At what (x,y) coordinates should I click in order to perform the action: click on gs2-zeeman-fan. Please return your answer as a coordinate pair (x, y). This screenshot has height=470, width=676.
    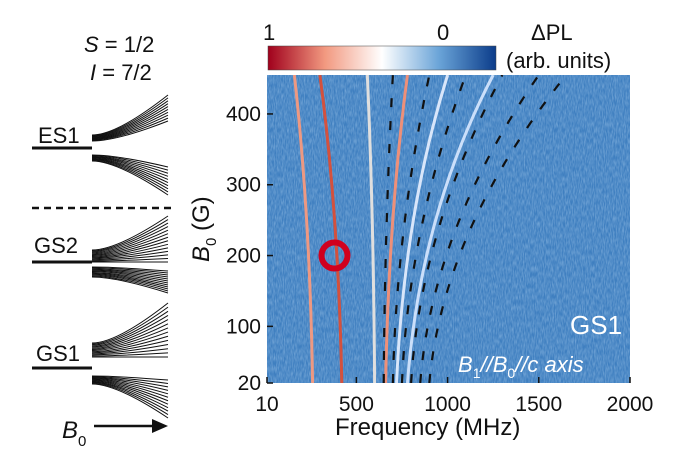
    Looking at the image, I should click on (130, 254).